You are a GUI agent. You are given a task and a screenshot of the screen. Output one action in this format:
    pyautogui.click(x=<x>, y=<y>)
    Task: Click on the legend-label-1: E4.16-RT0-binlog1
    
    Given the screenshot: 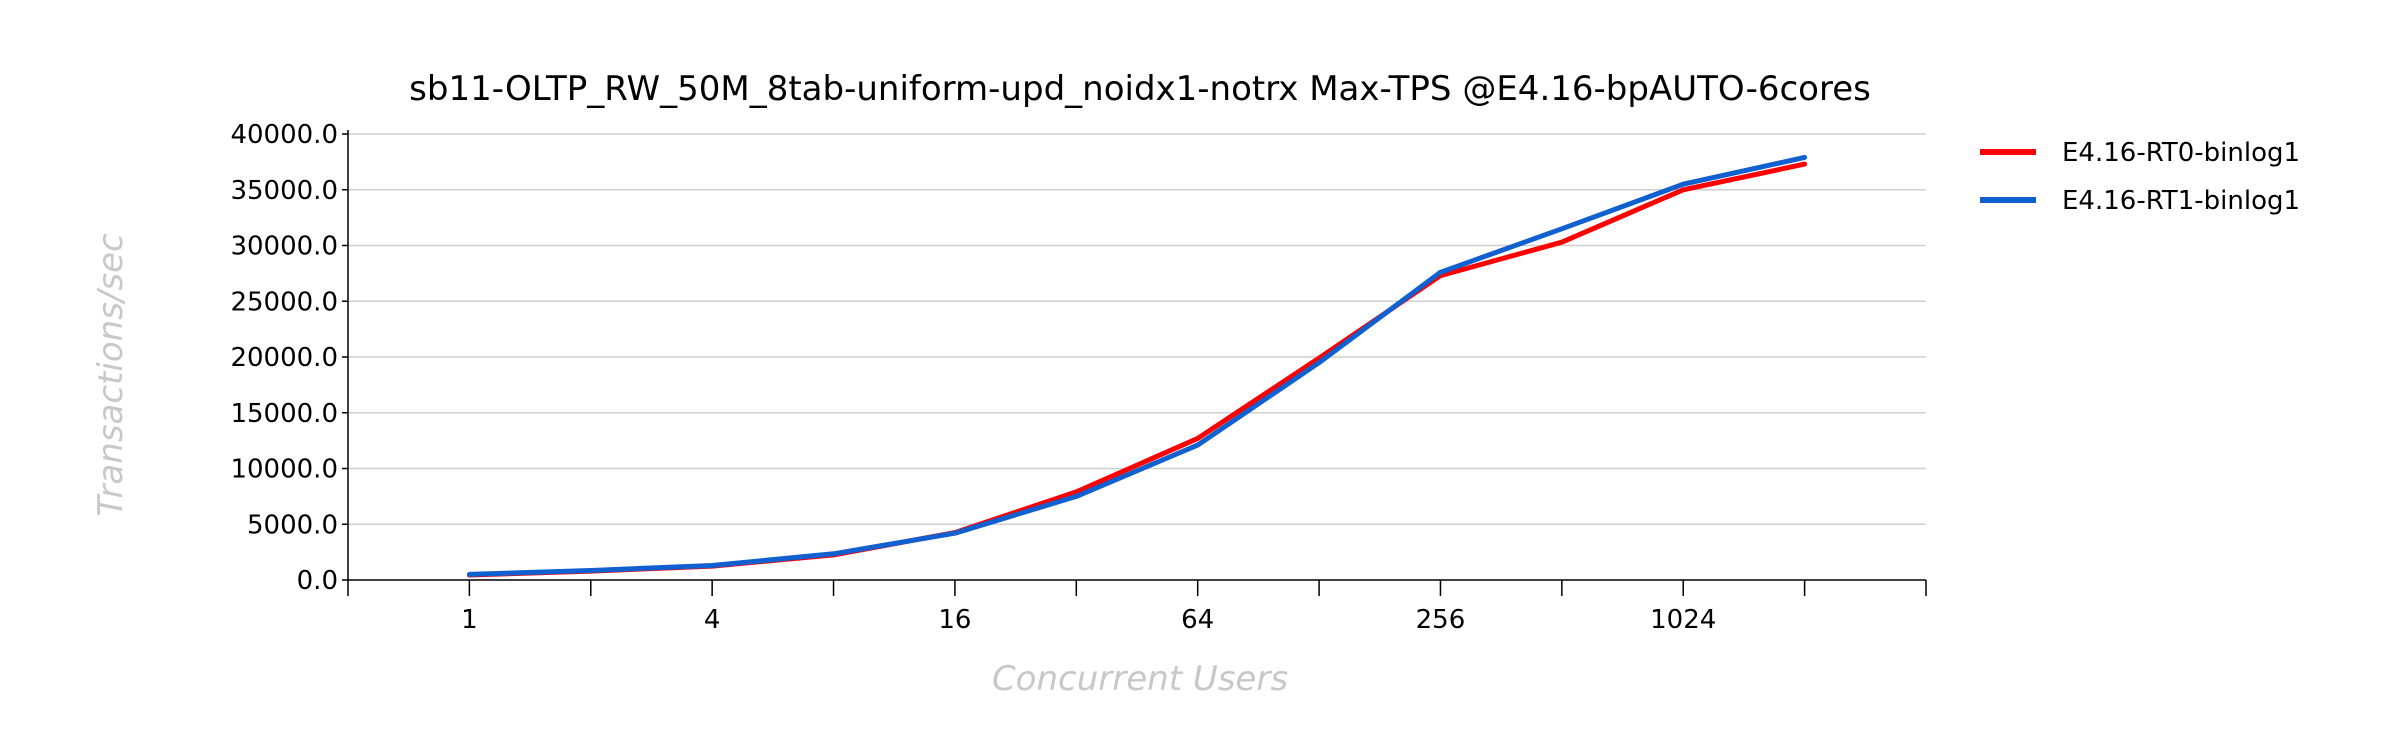 What is the action you would take?
    pyautogui.click(x=2181, y=153)
    